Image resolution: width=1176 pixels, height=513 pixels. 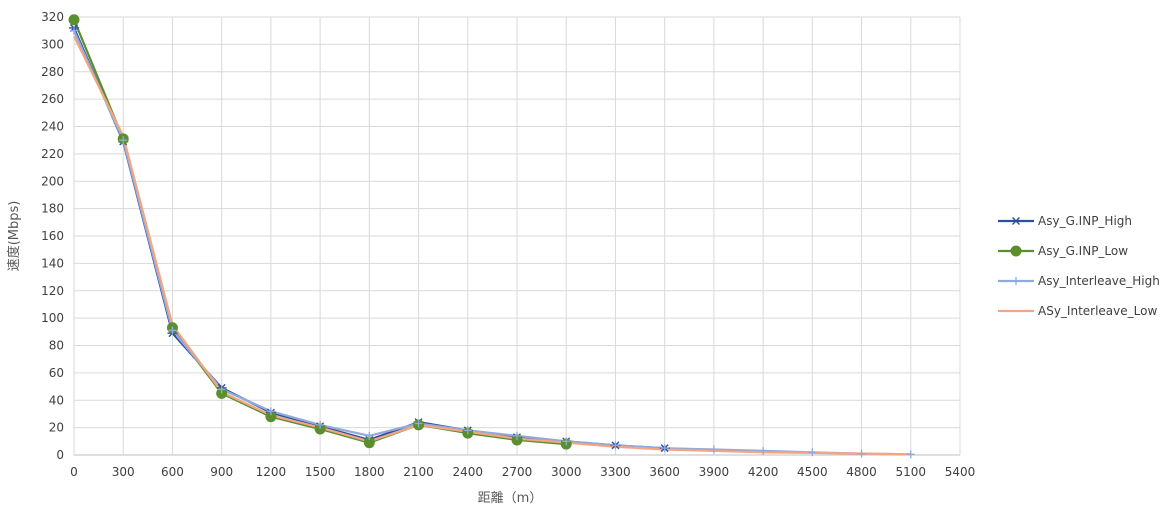 What do you see at coordinates (56, 400) in the screenshot?
I see `y-tick-label: 40` at bounding box center [56, 400].